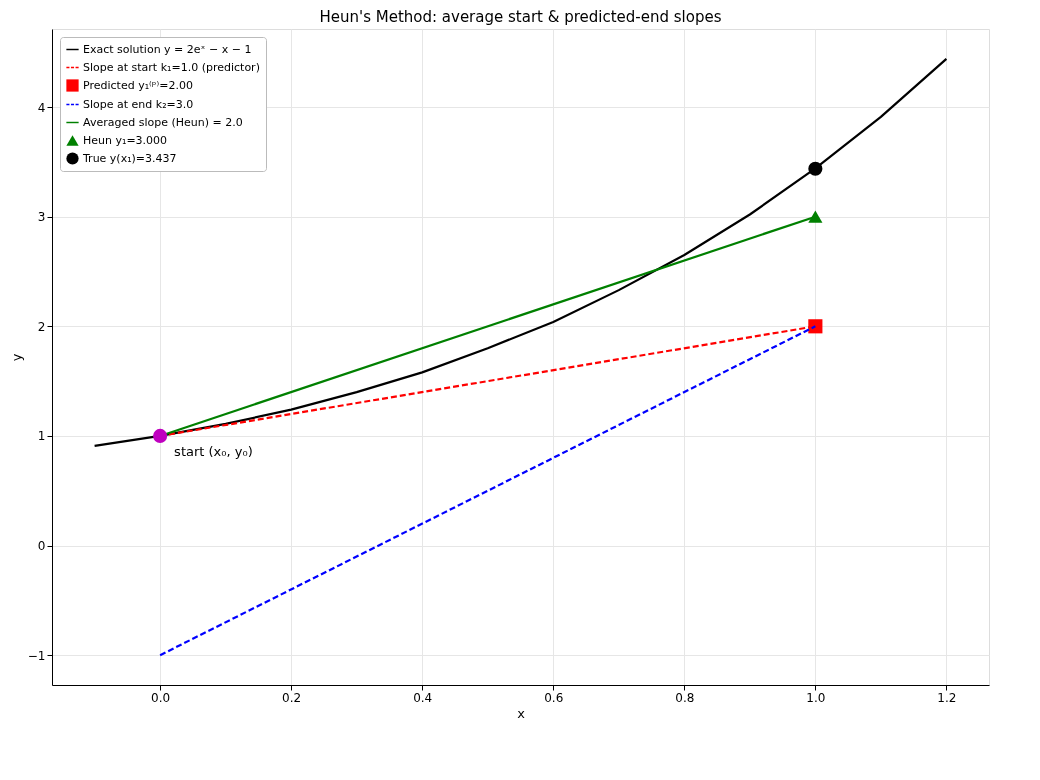 Image resolution: width=1040 pixels, height=780 pixels. What do you see at coordinates (167, 49) in the screenshot?
I see `legend-label: Exact solution y = 2eˣ − x − 1` at bounding box center [167, 49].